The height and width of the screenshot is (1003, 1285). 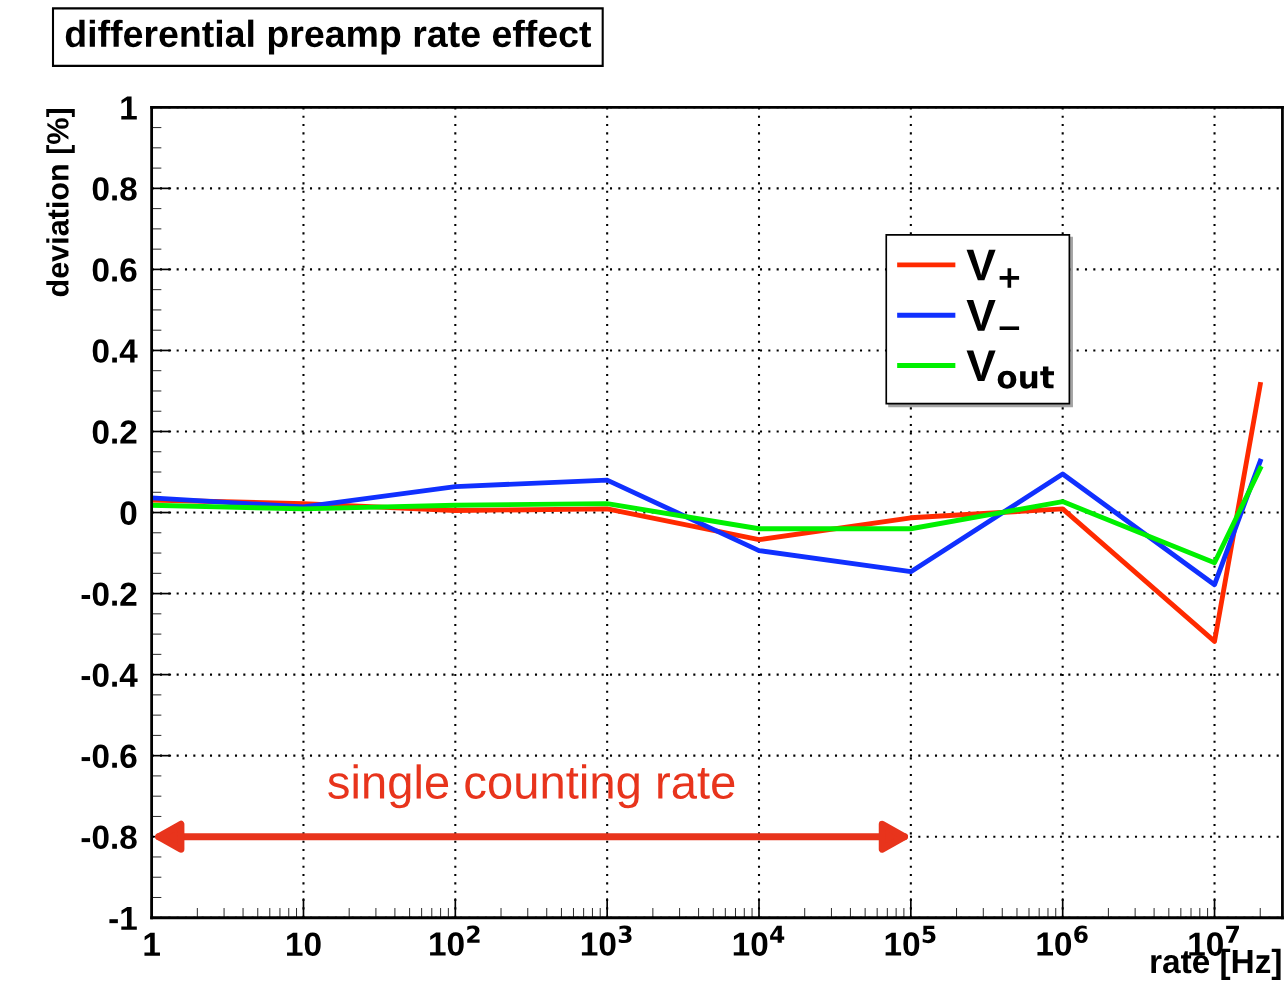 I want to click on y-tick-label: -0.4, so click(x=109, y=675).